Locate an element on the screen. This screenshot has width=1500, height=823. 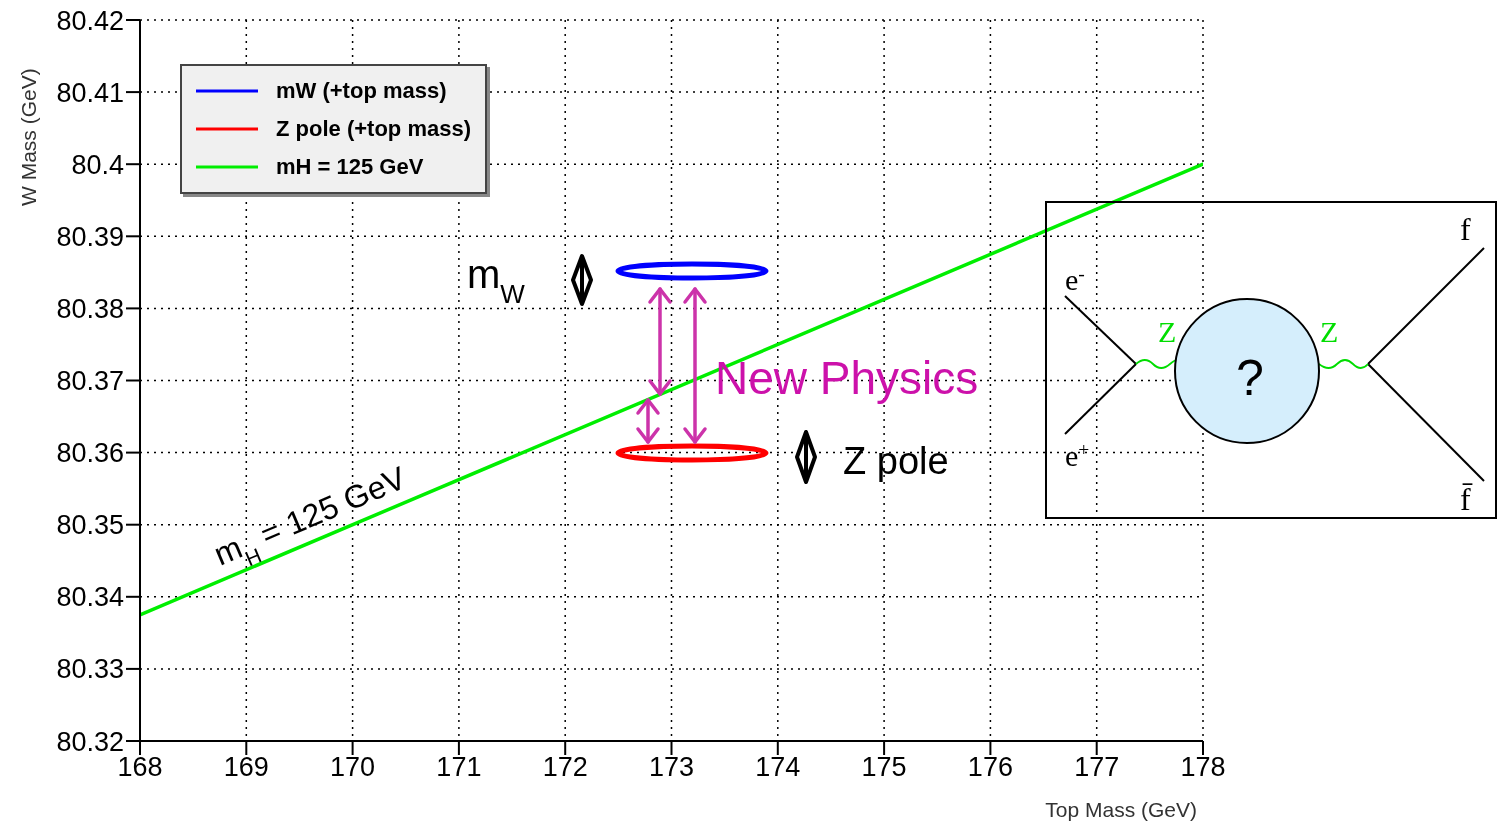
annotation: New Physics is located at coordinates (847, 378).